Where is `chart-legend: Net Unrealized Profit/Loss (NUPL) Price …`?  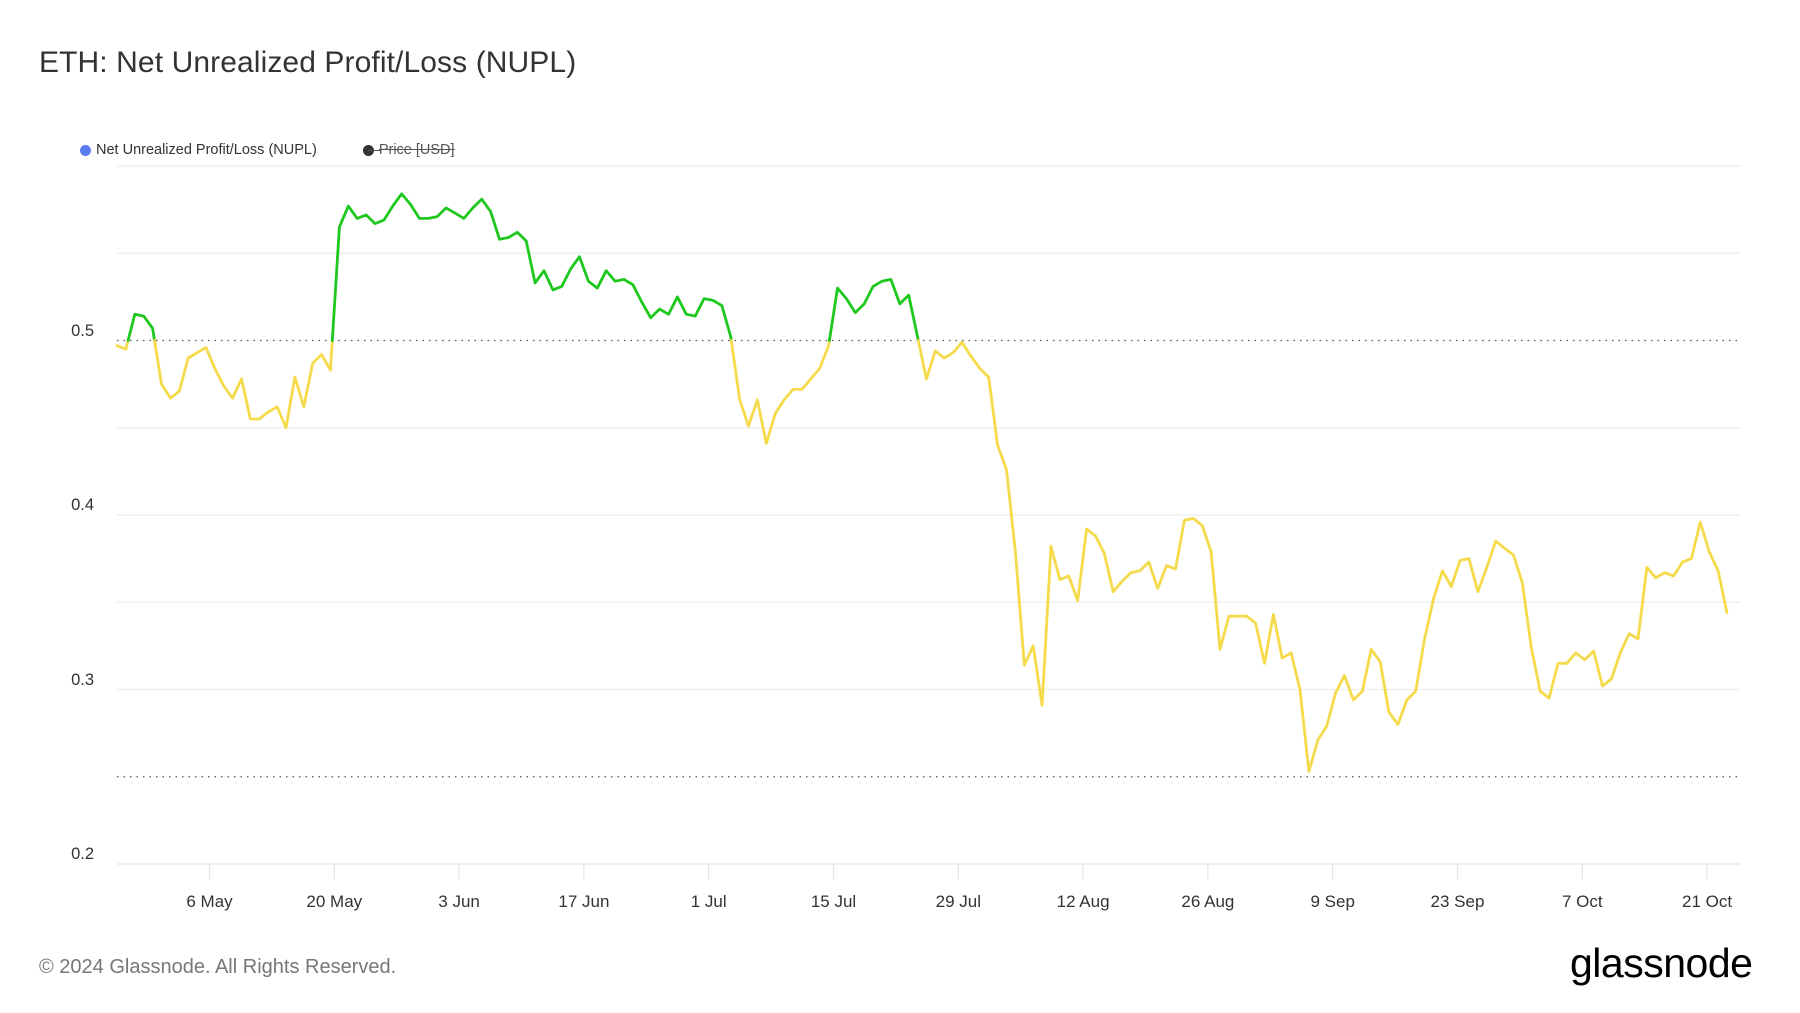
chart-legend: Net Unrealized Profit/Loss (NUPL) Price … is located at coordinates (267, 150).